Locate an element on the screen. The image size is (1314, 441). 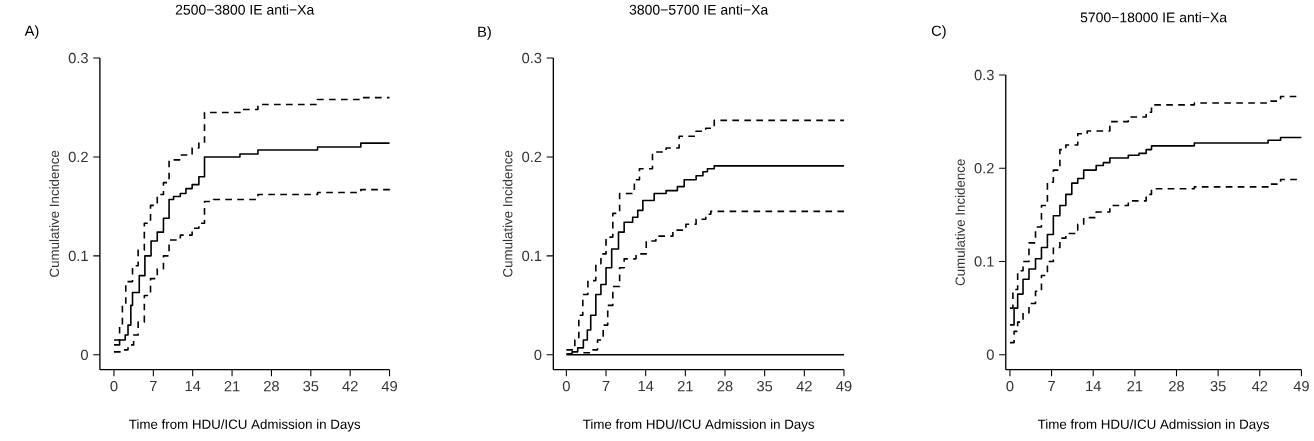
text: B) is located at coordinates (484, 33).